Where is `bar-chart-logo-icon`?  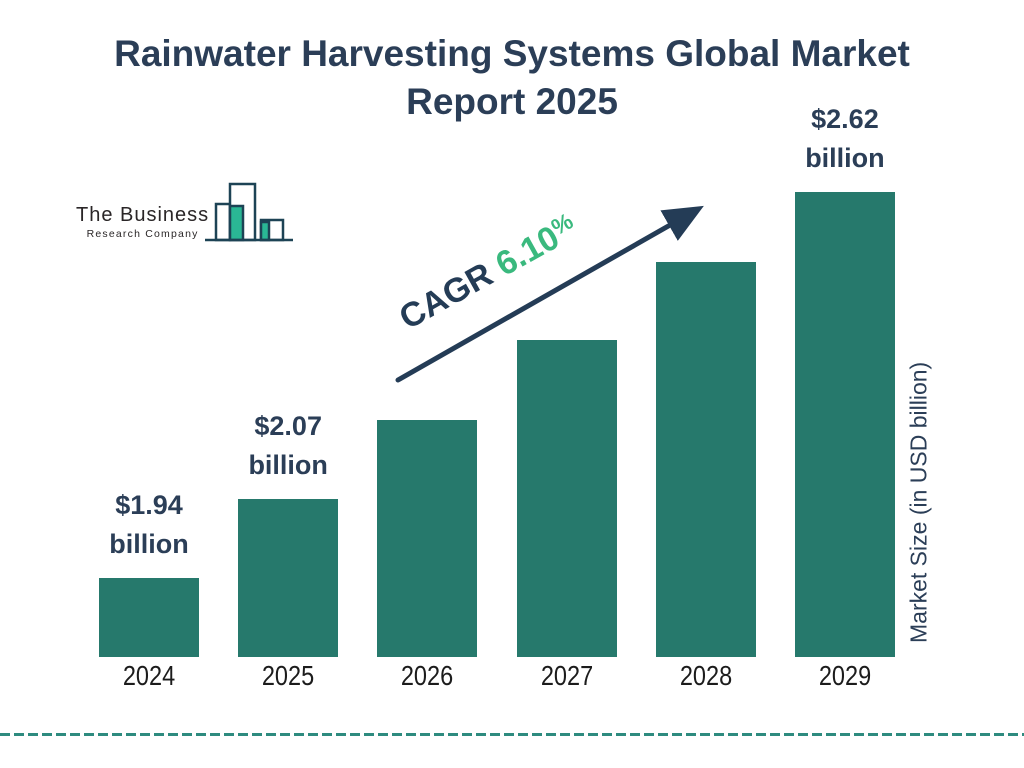 bar-chart-logo-icon is located at coordinates (249, 212).